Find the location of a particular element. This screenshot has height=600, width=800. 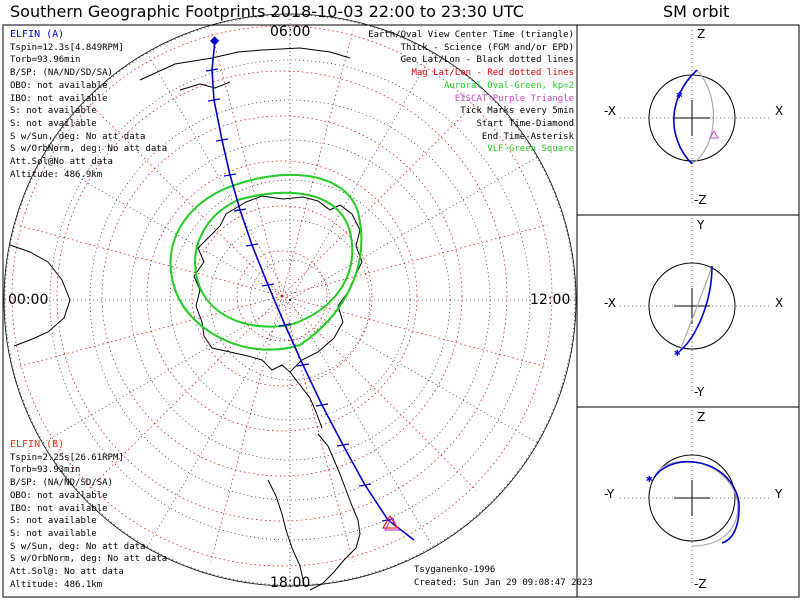

orbit3-left: -Y is located at coordinates (609, 494).